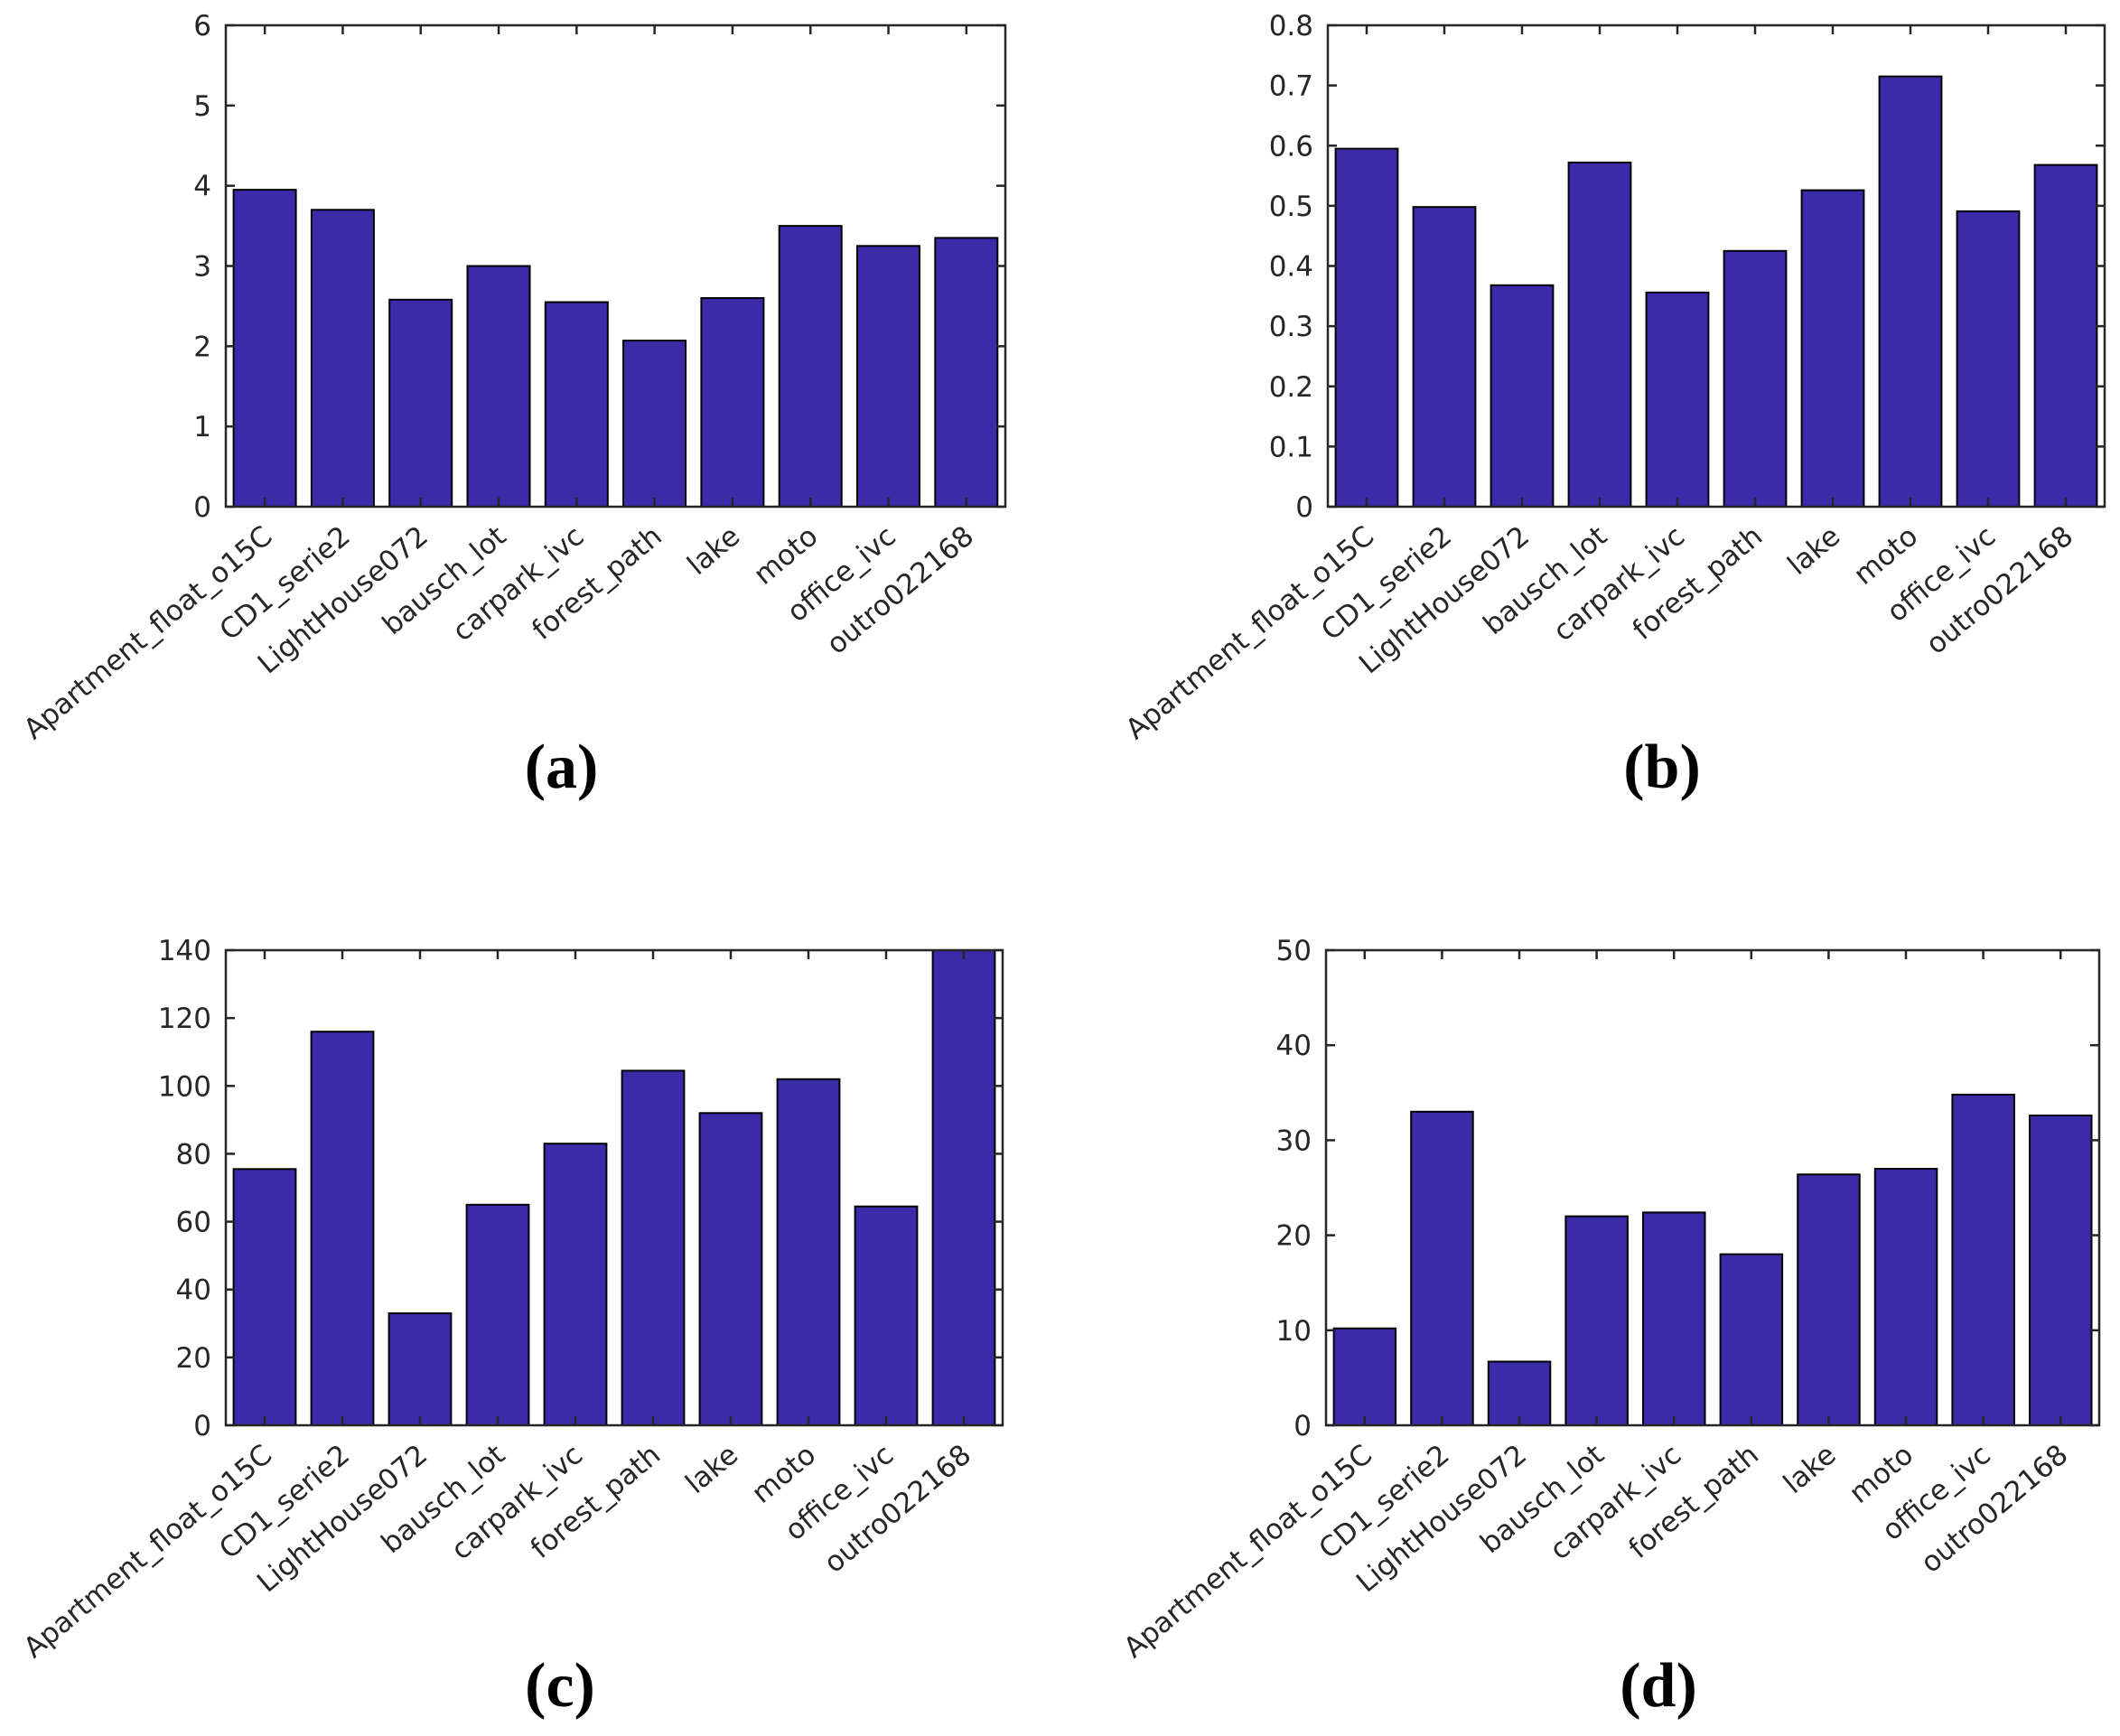 This screenshot has width=2120, height=1736. What do you see at coordinates (1294, 1141) in the screenshot?
I see `y-tick-label: 30` at bounding box center [1294, 1141].